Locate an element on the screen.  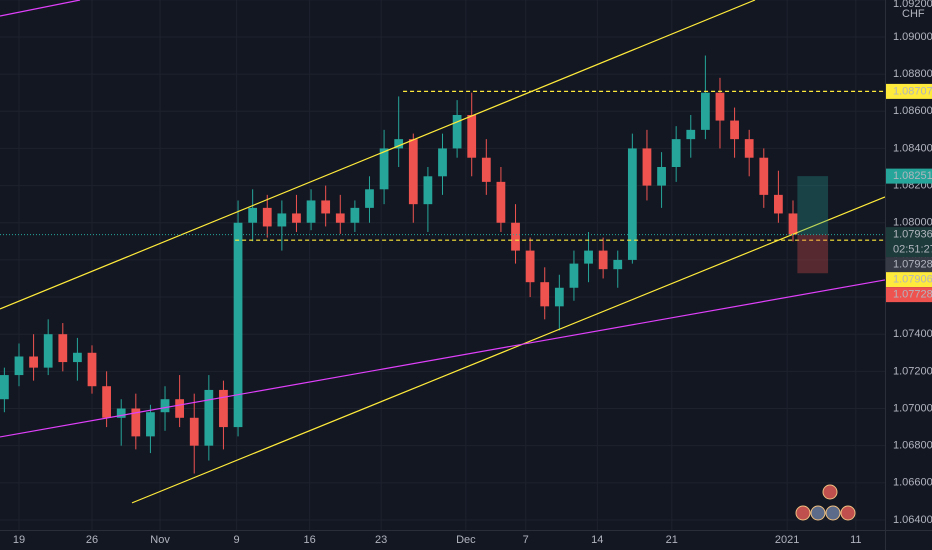
x-tick-label: 16 is located at coordinates (309, 540).